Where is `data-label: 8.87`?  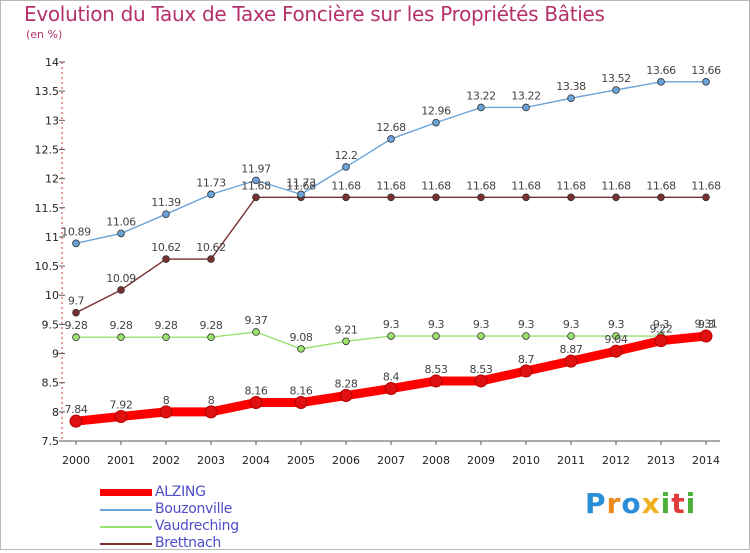 data-label: 8.87 is located at coordinates (571, 349).